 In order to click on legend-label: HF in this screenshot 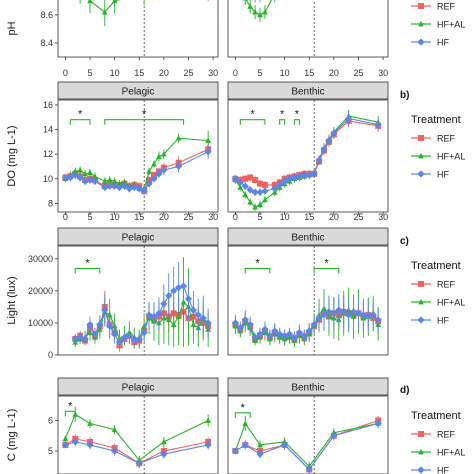, I will do `click(443, 175)`.